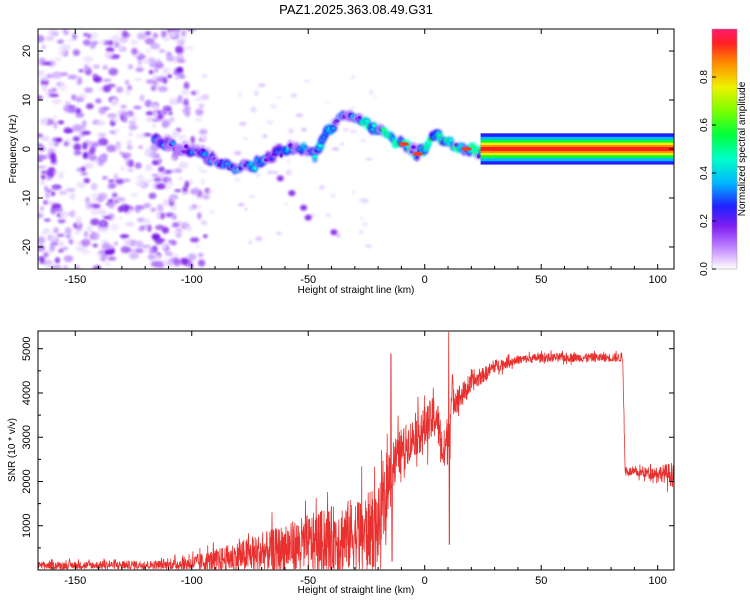 This screenshot has height=600, width=750. Describe the element at coordinates (742, 148) in the screenshot. I see `colorbar-label: Normalized spectral amplitude` at that location.